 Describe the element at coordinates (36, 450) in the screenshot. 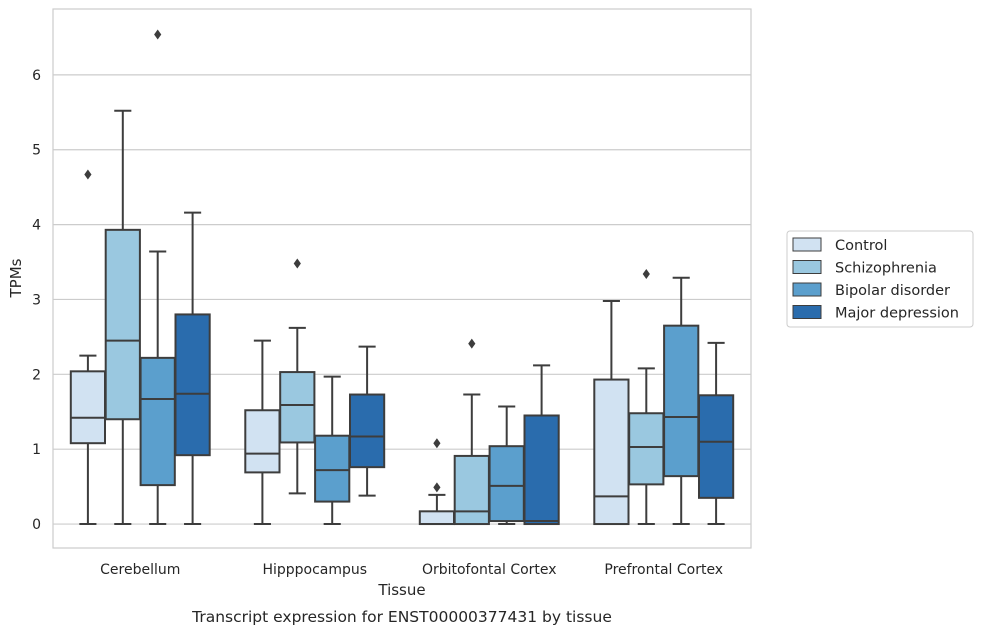

I see `y-tick-label: 1` at that location.